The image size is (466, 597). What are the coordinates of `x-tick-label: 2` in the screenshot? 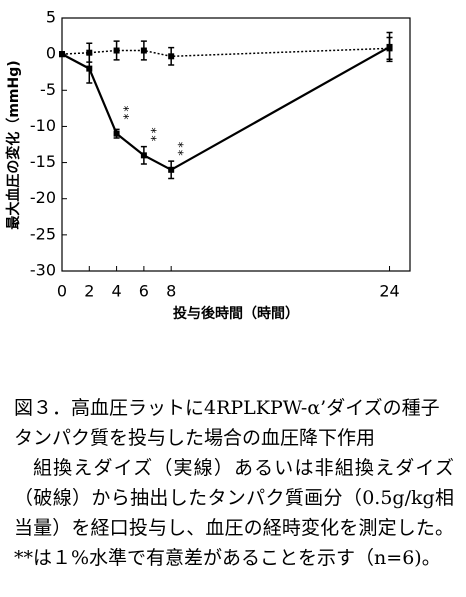 It's located at (89, 291).